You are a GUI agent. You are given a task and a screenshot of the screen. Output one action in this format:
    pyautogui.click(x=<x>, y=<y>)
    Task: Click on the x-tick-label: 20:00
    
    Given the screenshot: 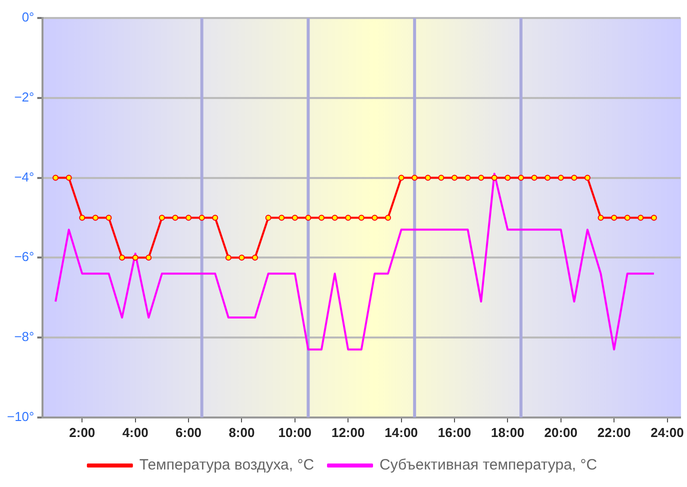 What is the action you would take?
    pyautogui.click(x=561, y=432)
    